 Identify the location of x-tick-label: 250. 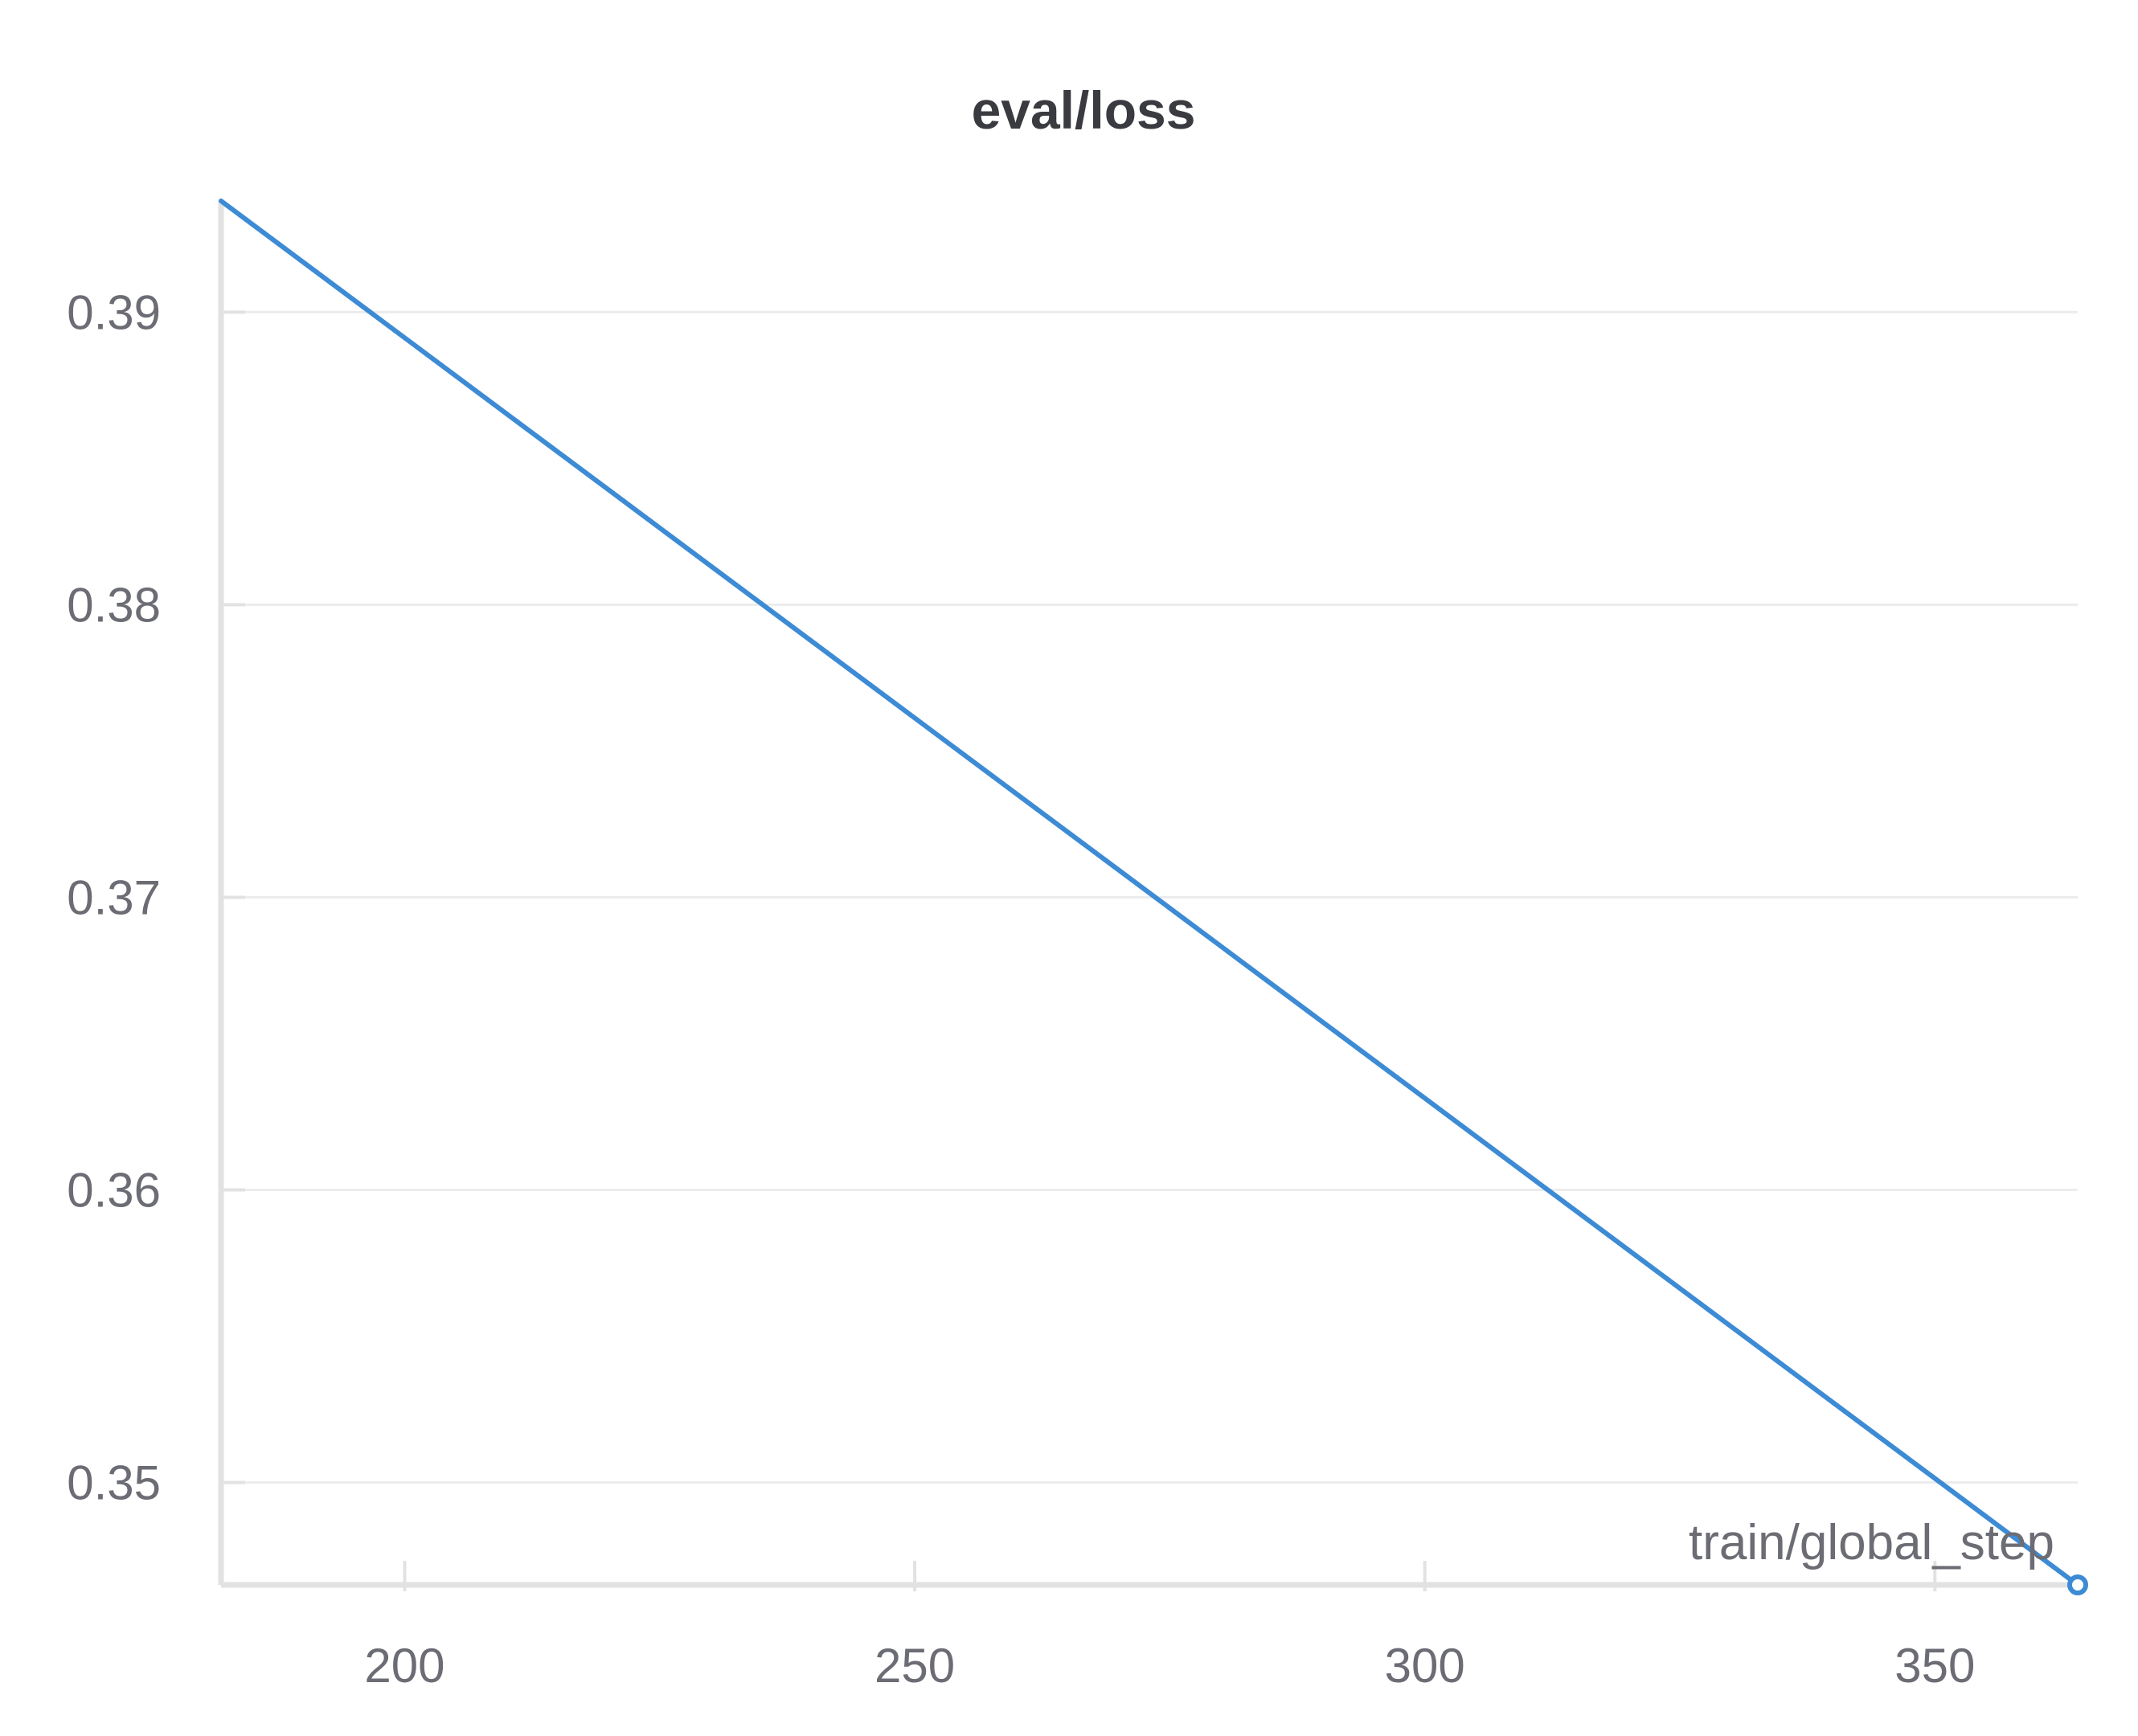
(914, 1666).